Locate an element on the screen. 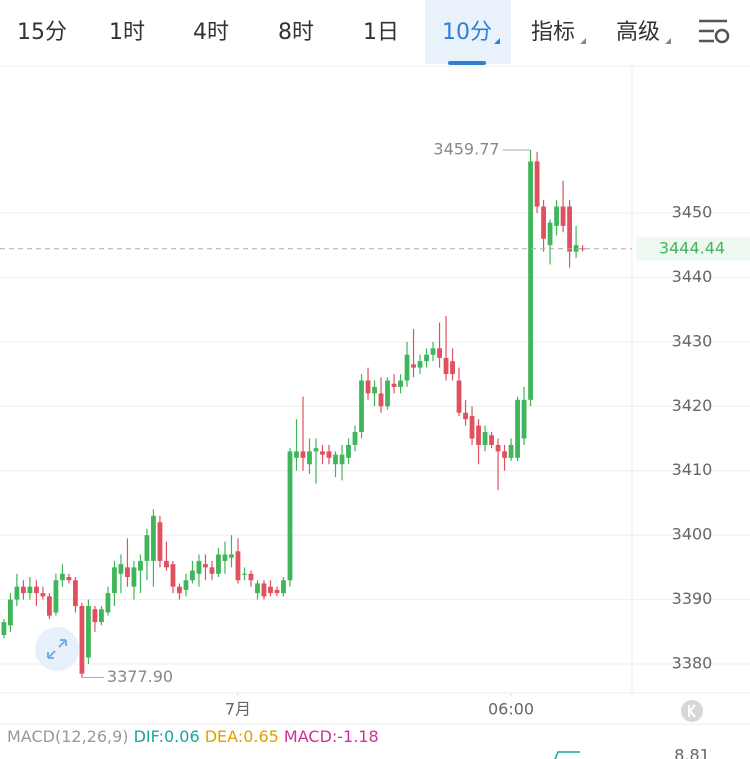 Image resolution: width=750 pixels, height=759 pixels. annotation-label: 3377.90 is located at coordinates (140, 676).